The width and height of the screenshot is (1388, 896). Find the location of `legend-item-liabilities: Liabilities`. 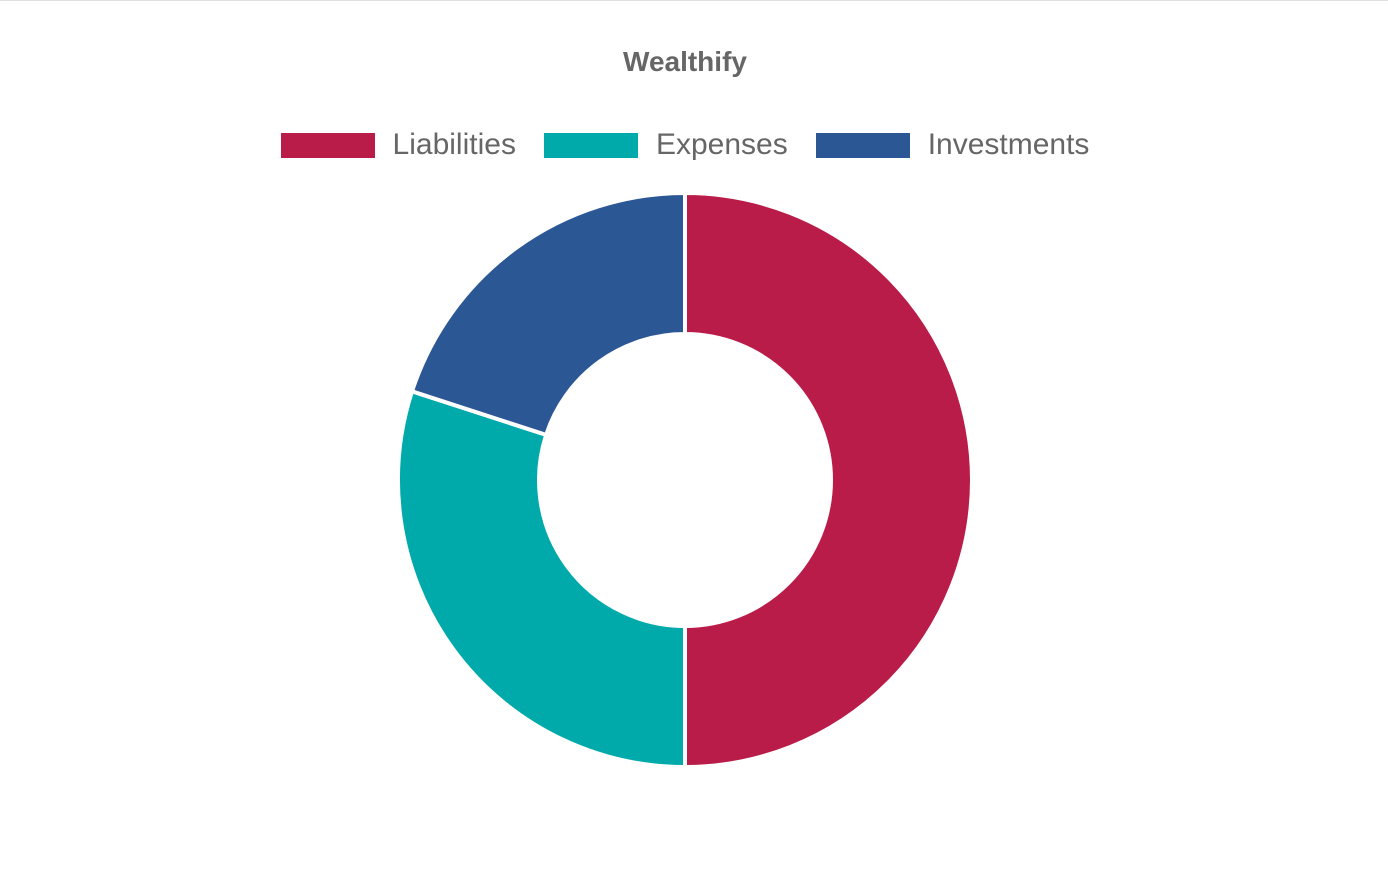

legend-item-liabilities: Liabilities is located at coordinates (398, 145).